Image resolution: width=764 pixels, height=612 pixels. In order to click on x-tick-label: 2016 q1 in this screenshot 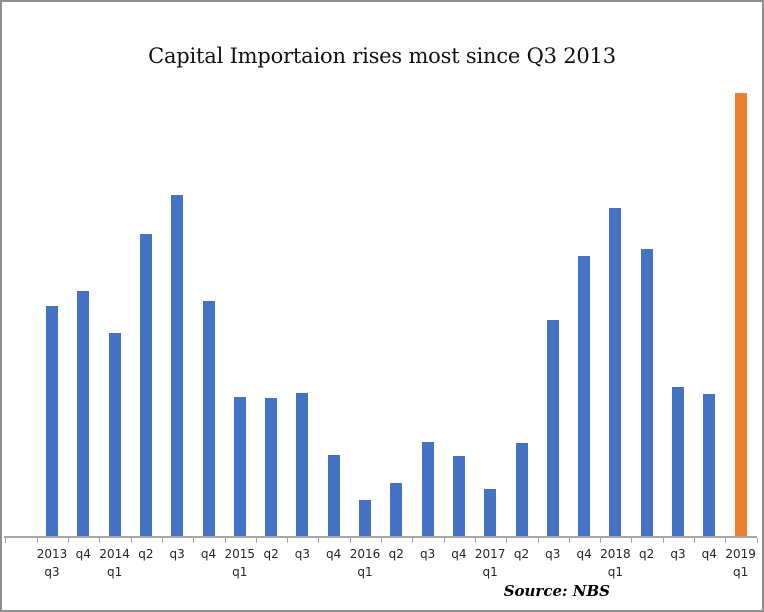, I will do `click(365, 563)`.